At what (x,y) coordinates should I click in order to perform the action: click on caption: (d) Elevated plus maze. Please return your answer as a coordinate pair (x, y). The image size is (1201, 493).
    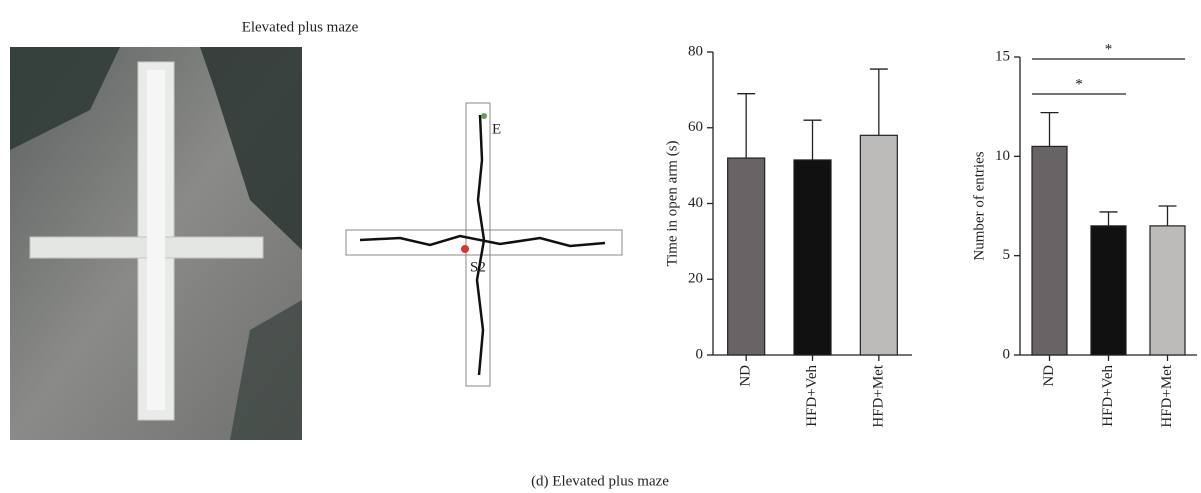
    Looking at the image, I should click on (600, 481).